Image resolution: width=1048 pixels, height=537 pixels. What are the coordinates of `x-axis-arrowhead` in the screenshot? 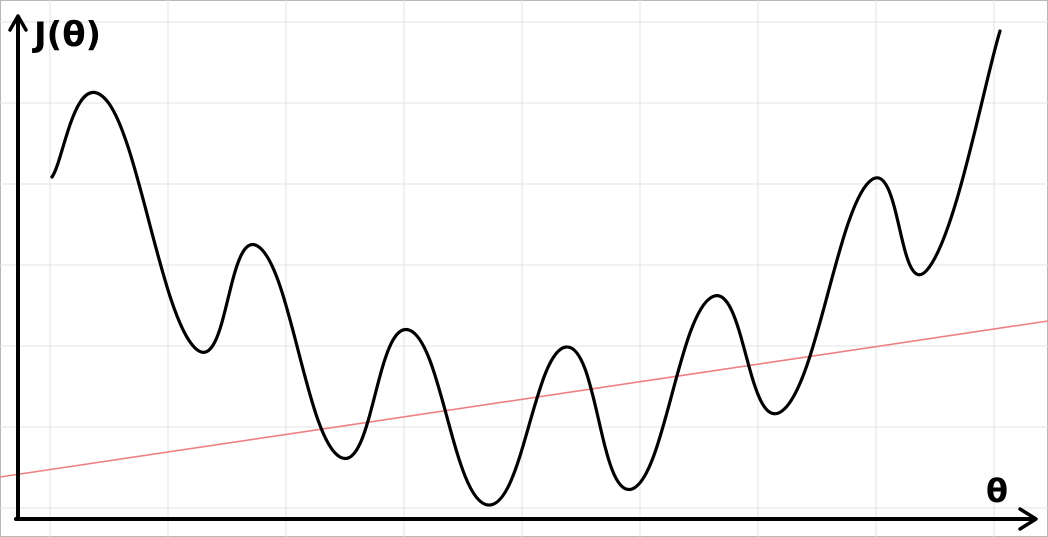 It's located at (1028, 519).